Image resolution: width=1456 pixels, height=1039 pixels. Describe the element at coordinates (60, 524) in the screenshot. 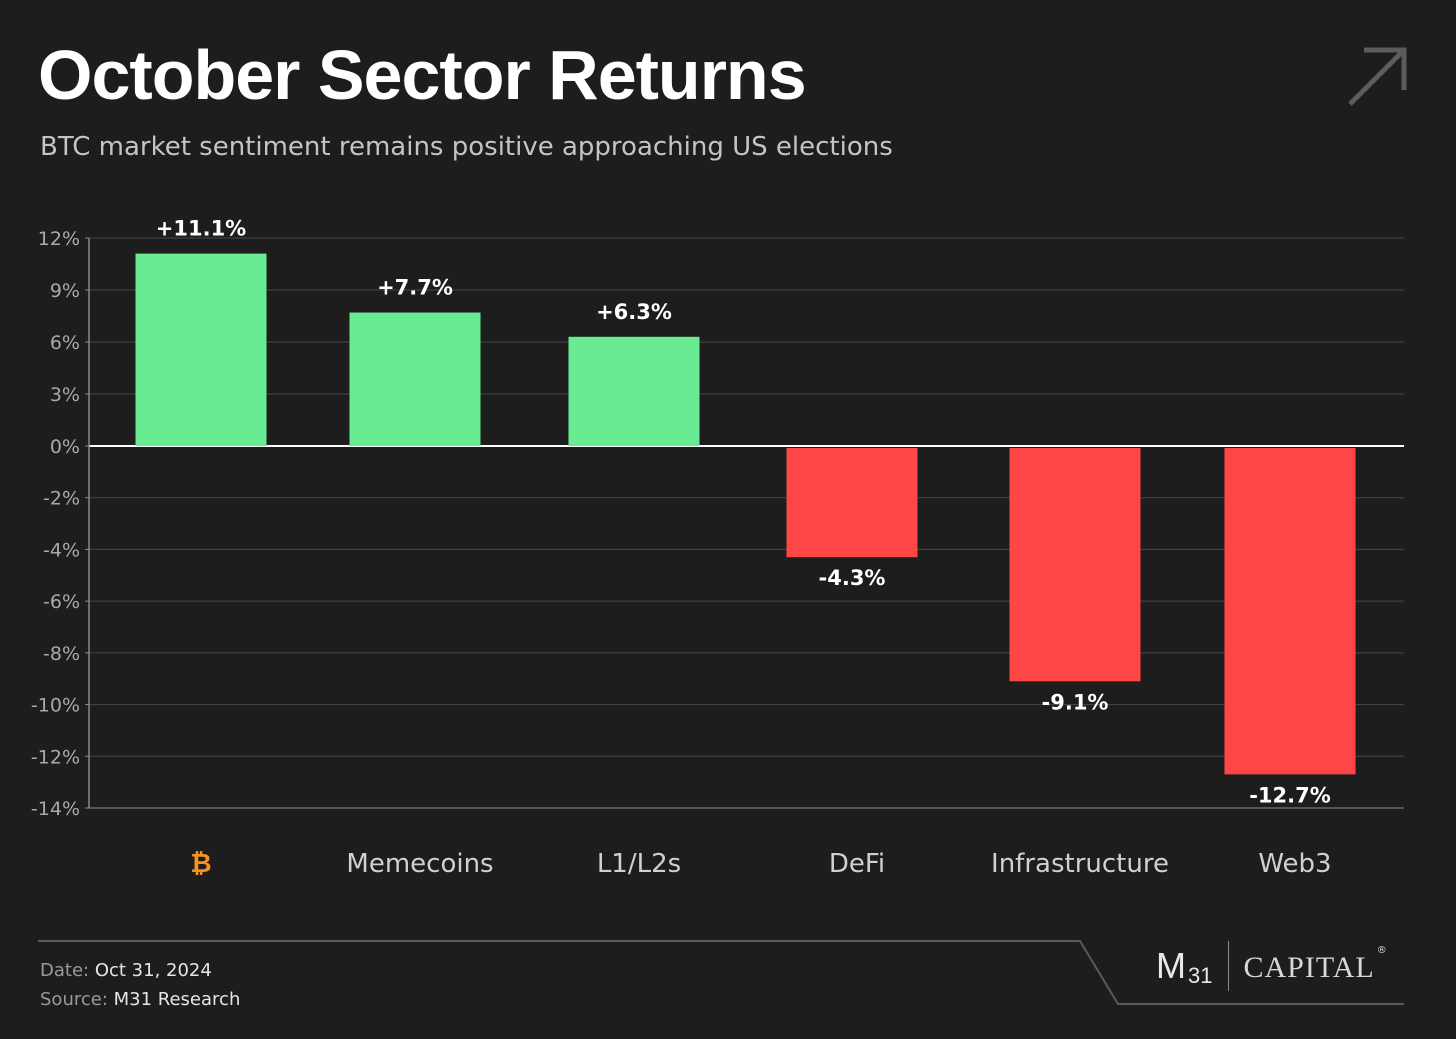

I see `y-axis: 12% 9% 6% 3% 0% -2% -4% -6% -8% -10% -12% -14%` at that location.